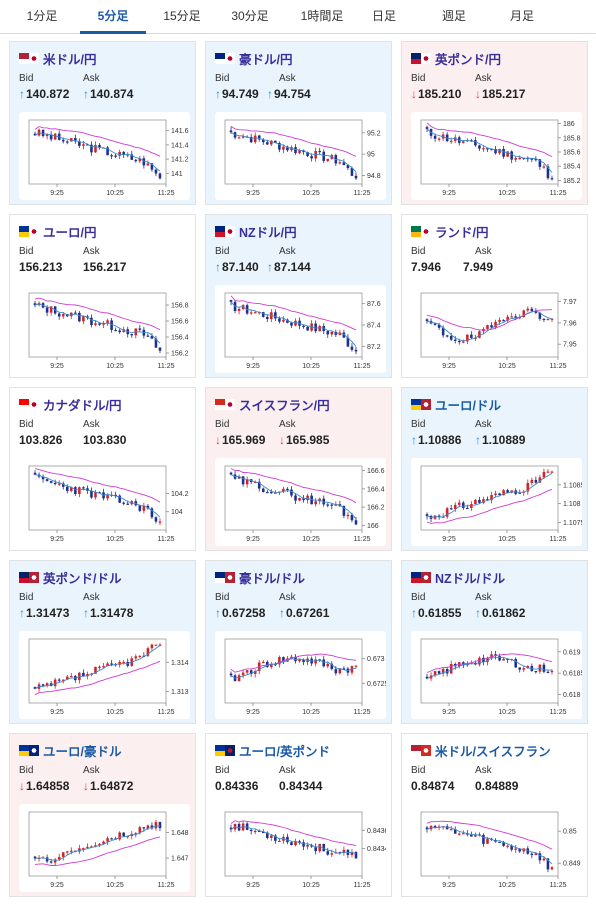 This screenshot has height=906, width=596. Describe the element at coordinates (250, 16) in the screenshot. I see `tab-30min: 30分足` at that location.